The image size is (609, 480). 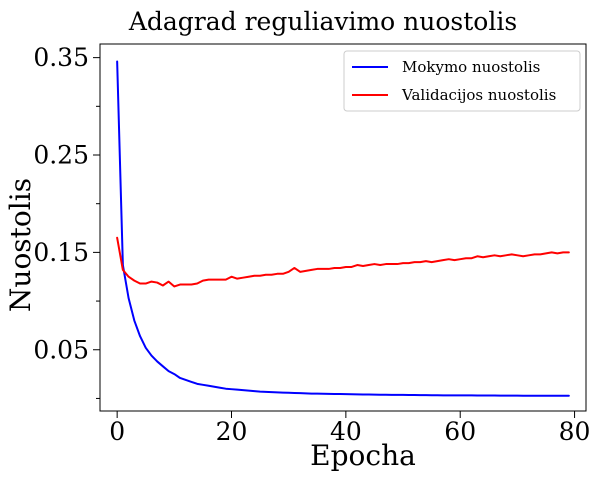 I want to click on x-tick-label: 20, so click(x=232, y=431).